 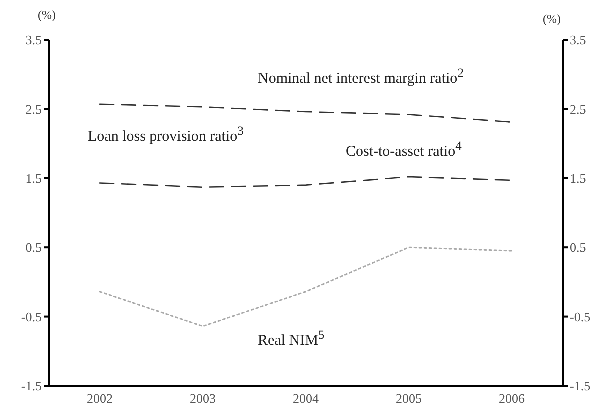 I want to click on y-axis-title: (%), so click(x=47, y=15).